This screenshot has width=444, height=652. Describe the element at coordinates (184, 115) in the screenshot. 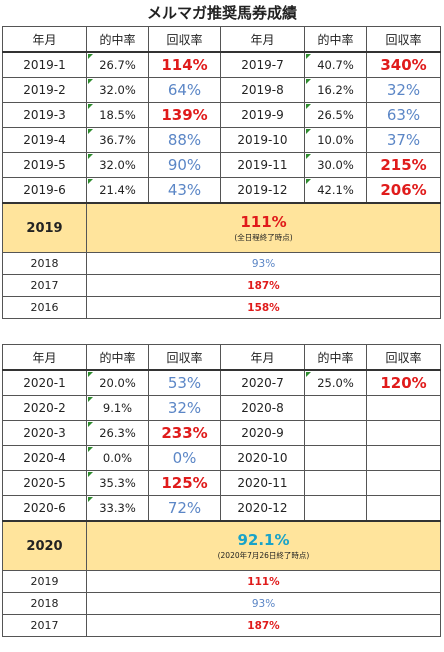

I see `return-rate-cell: 139%` at that location.